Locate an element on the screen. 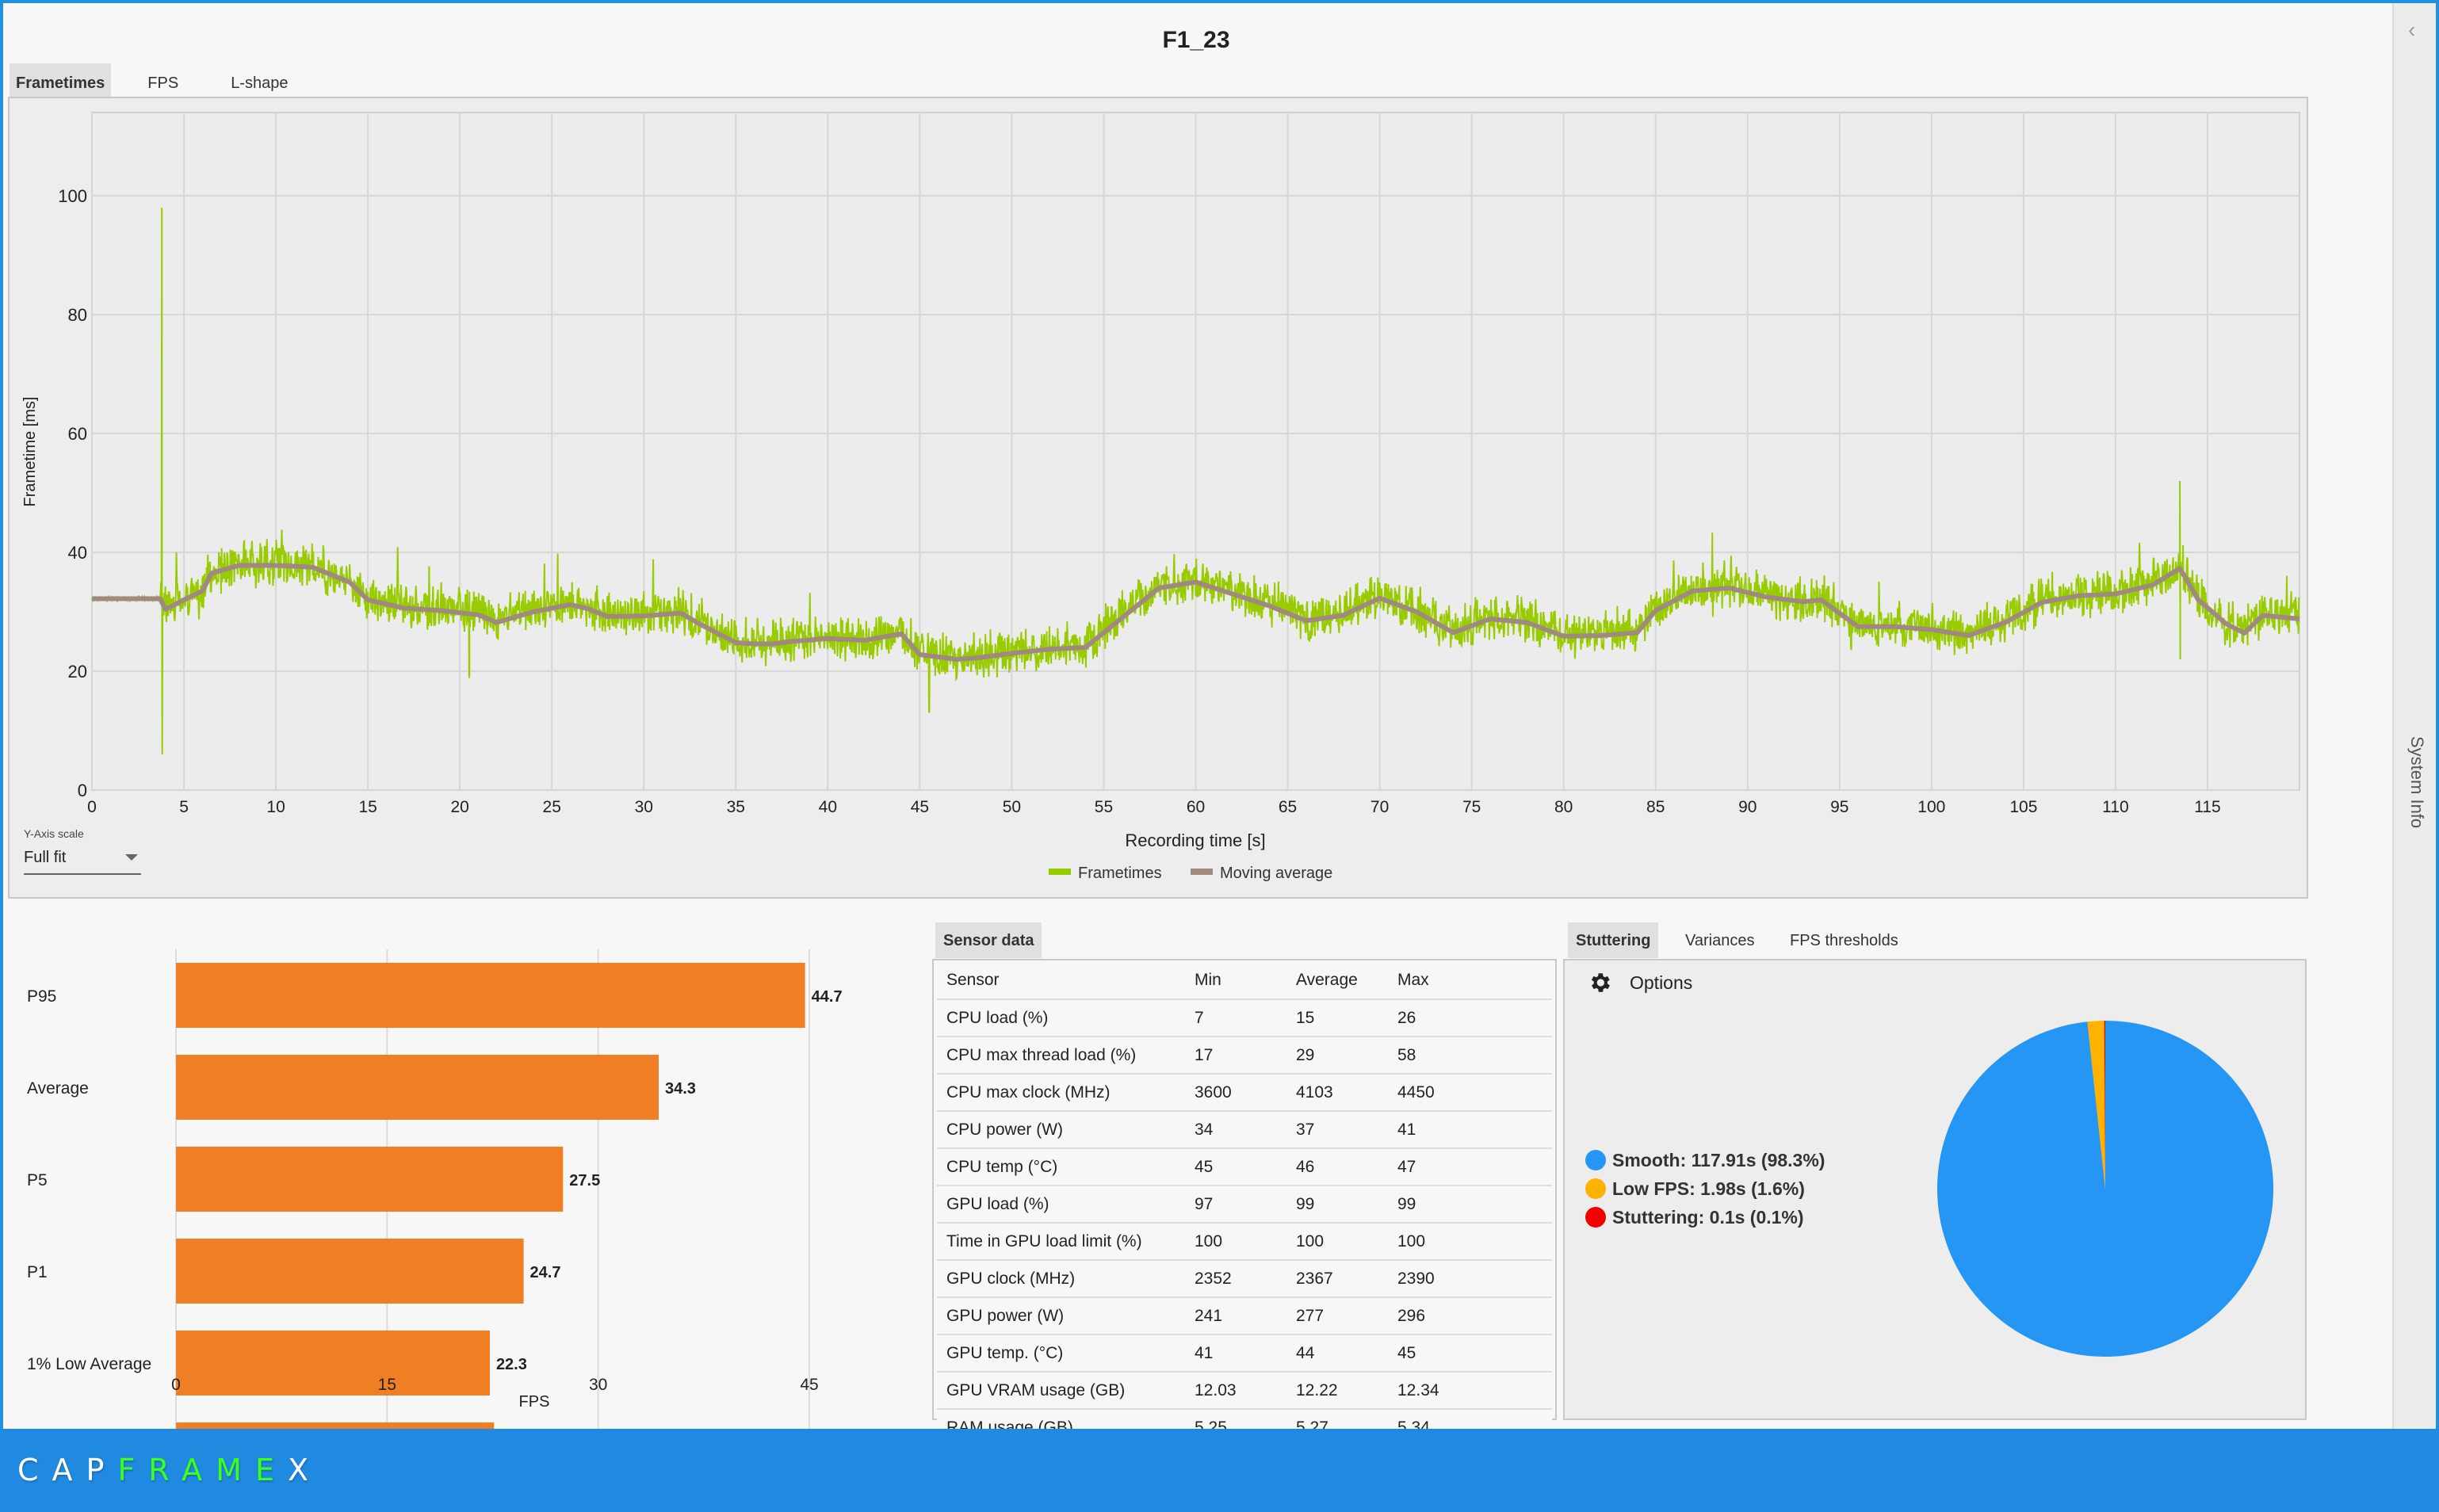 The image size is (2439, 1512). y-tick-label: 80 is located at coordinates (78, 315).